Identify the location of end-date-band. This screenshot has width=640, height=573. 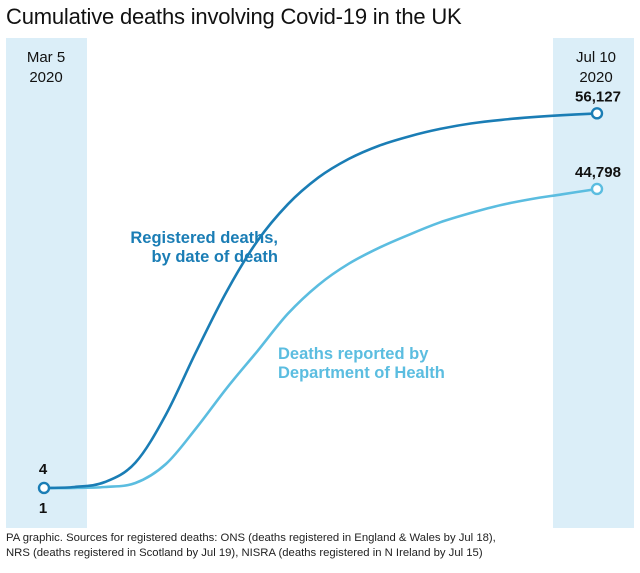
(593, 283).